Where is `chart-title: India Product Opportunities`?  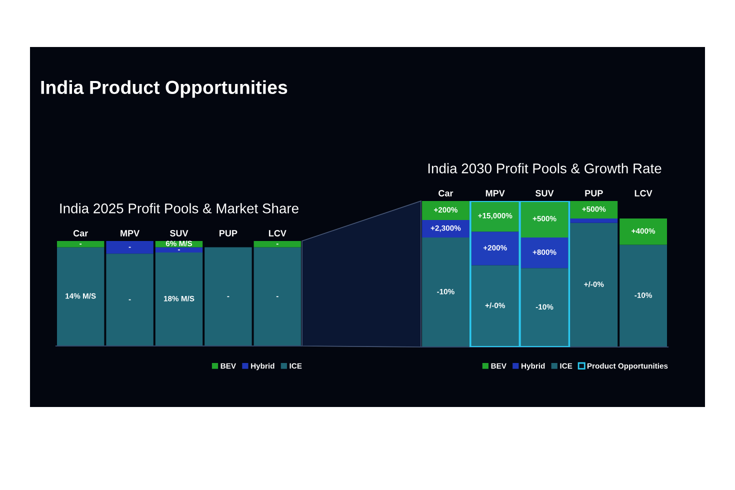
chart-title: India Product Opportunities is located at coordinates (164, 89).